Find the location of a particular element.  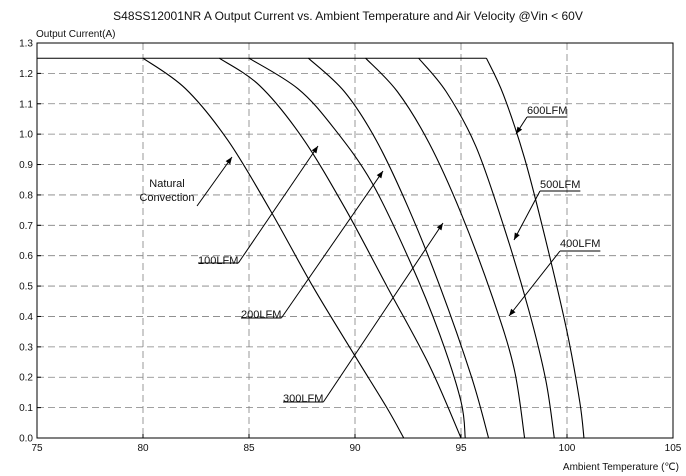

y-tick-label: 1.3 is located at coordinates (26, 44).